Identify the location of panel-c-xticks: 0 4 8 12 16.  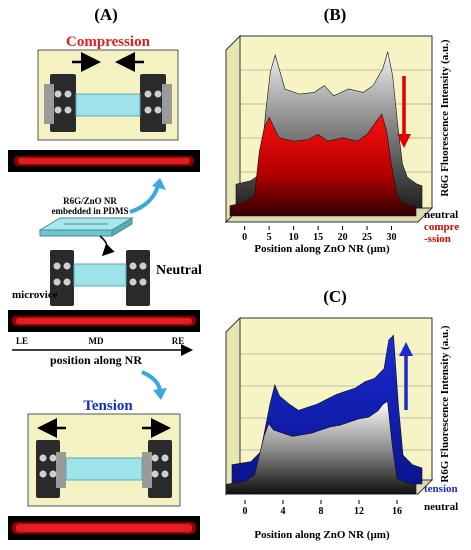
(322, 508).